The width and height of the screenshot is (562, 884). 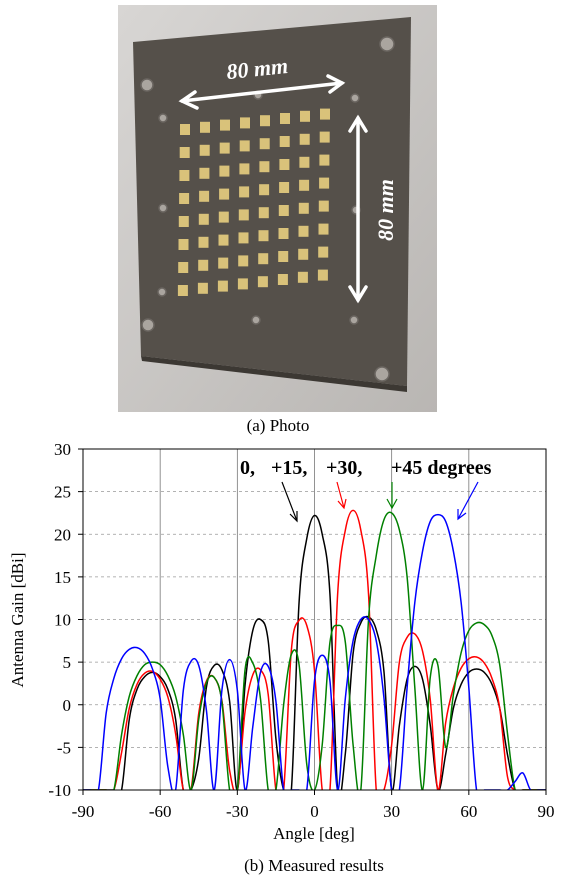 I want to click on x-tick-label: 90, so click(x=546, y=811).